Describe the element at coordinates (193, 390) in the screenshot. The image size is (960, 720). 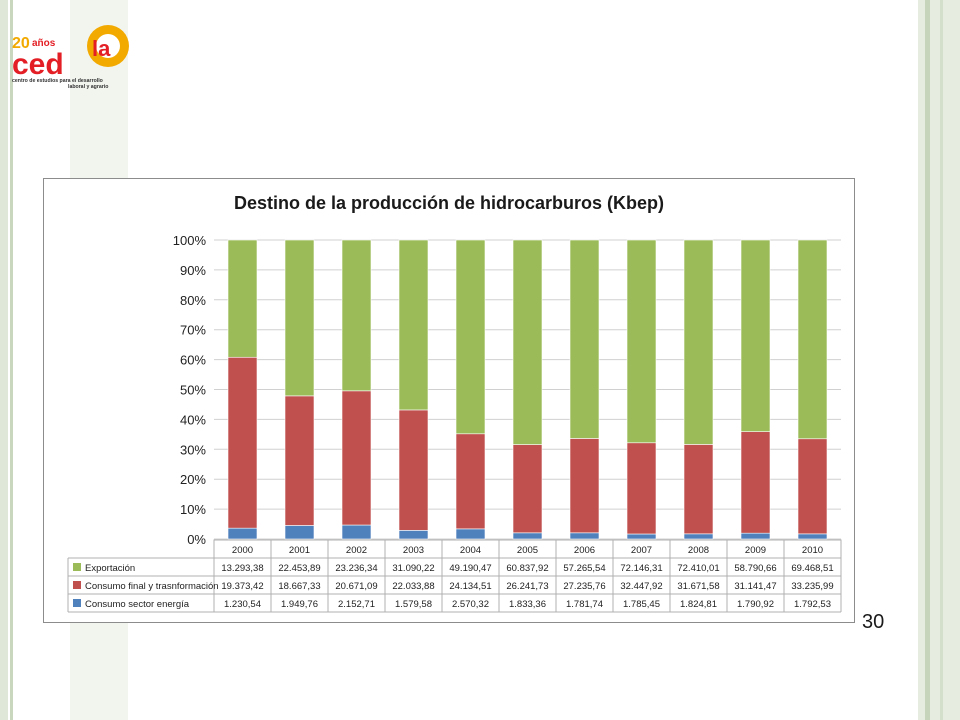
I see `y-tick-label: 50%` at that location.